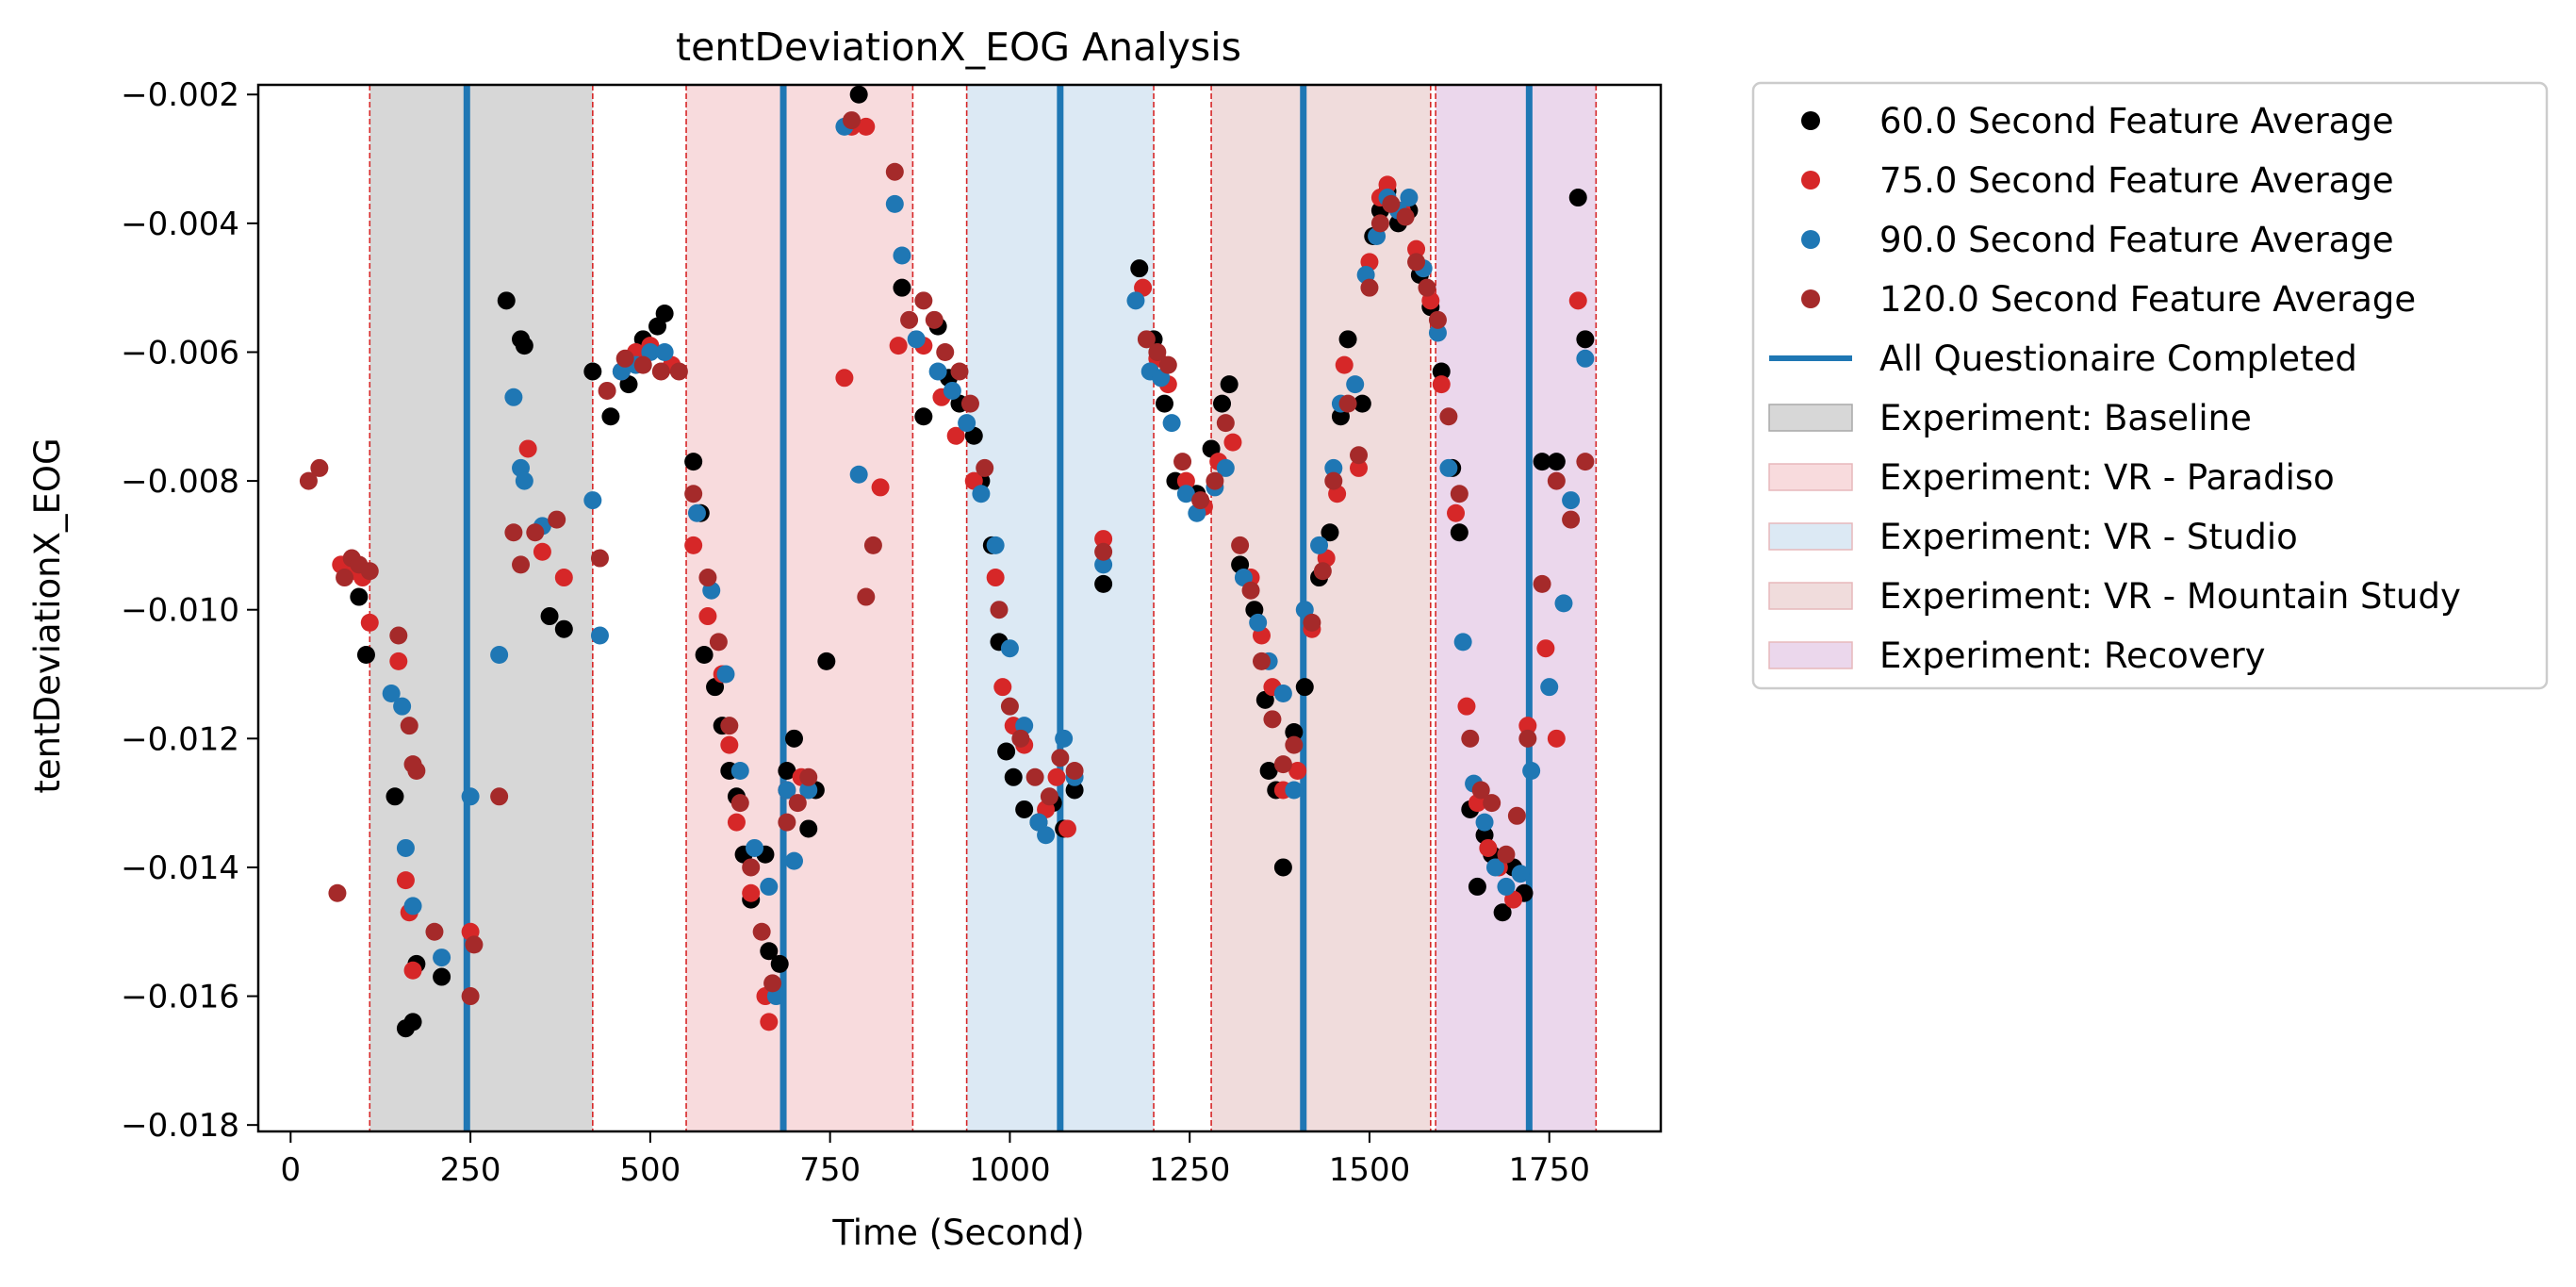 The image size is (2576, 1287). I want to click on chart-title: tentDeviationX_EOG Analysis, so click(958, 47).